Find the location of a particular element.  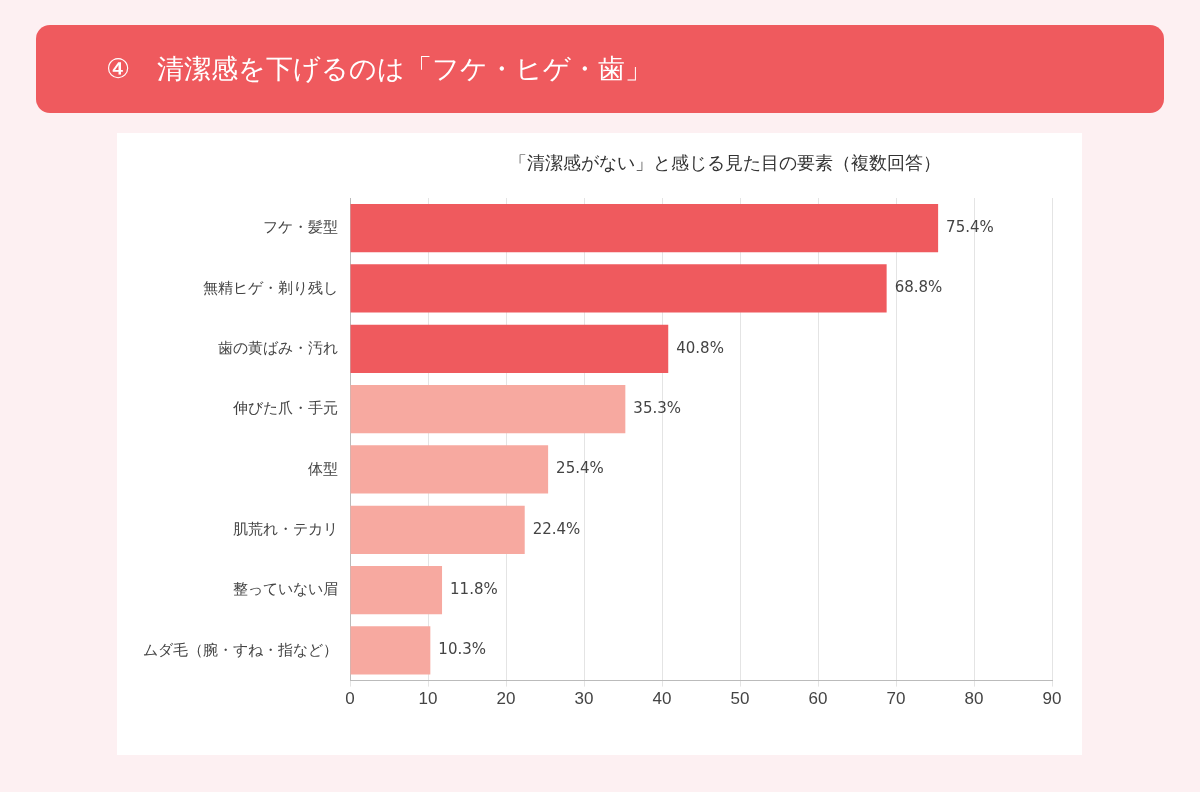

x-tick-label: 30 is located at coordinates (584, 699).